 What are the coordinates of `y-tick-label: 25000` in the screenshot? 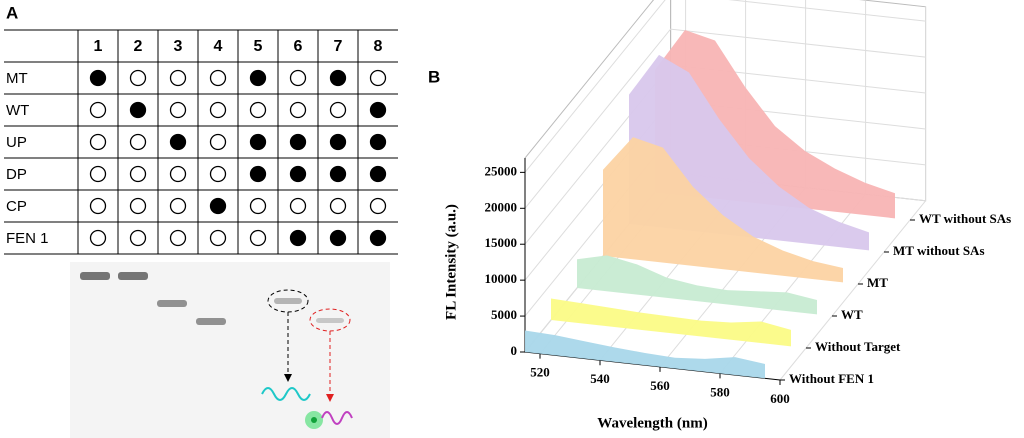 It's located at (501, 170).